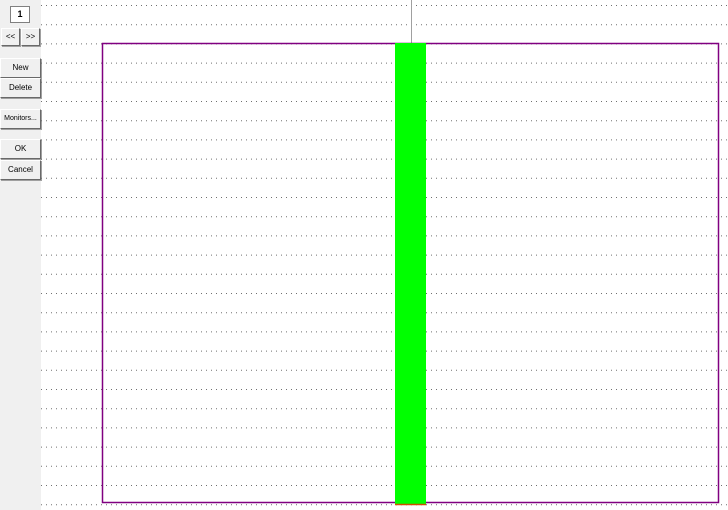 The width and height of the screenshot is (728, 510). What do you see at coordinates (10, 37) in the screenshot?
I see `previous-page-button: <<` at bounding box center [10, 37].